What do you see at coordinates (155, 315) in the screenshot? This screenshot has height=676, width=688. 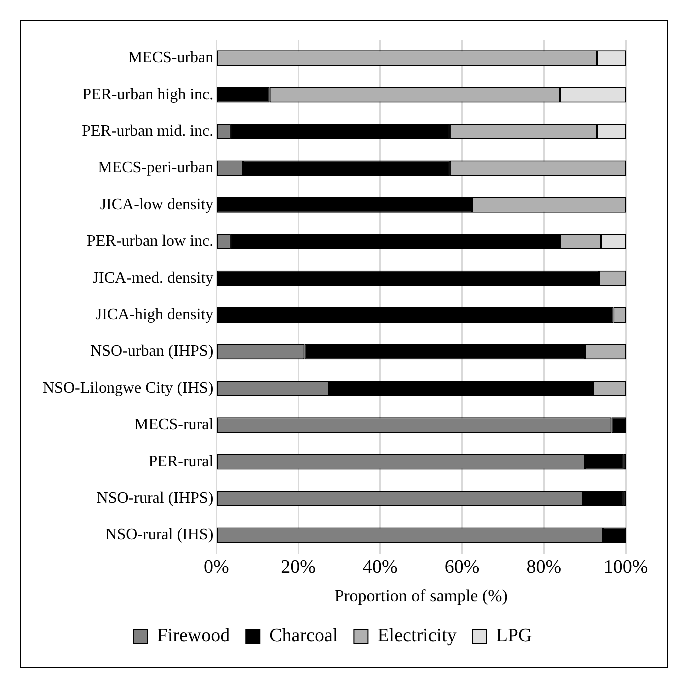 I see `y-tick-label: JICA-high density` at bounding box center [155, 315].